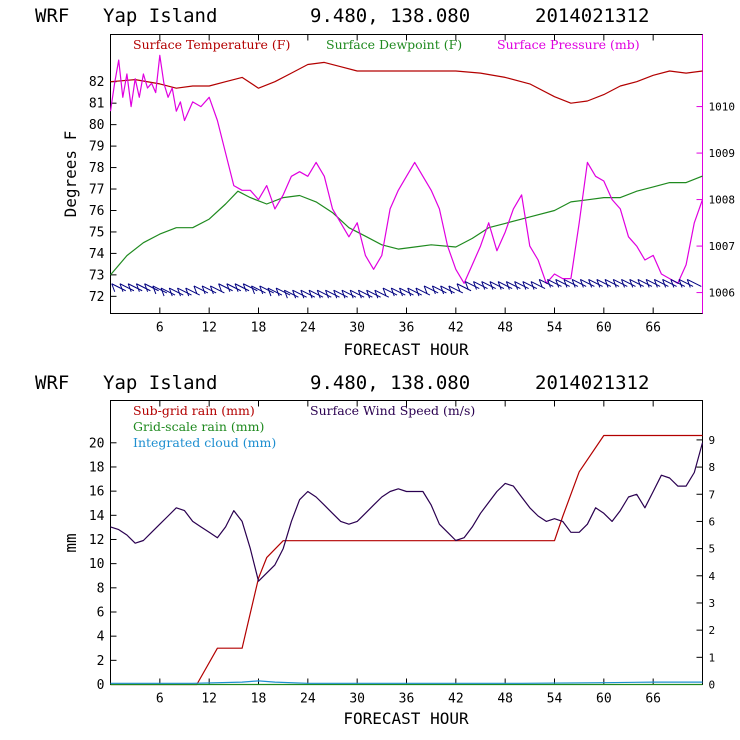  Describe the element at coordinates (653, 328) in the screenshot. I see `chart1-x-tick-label: 66` at that location.